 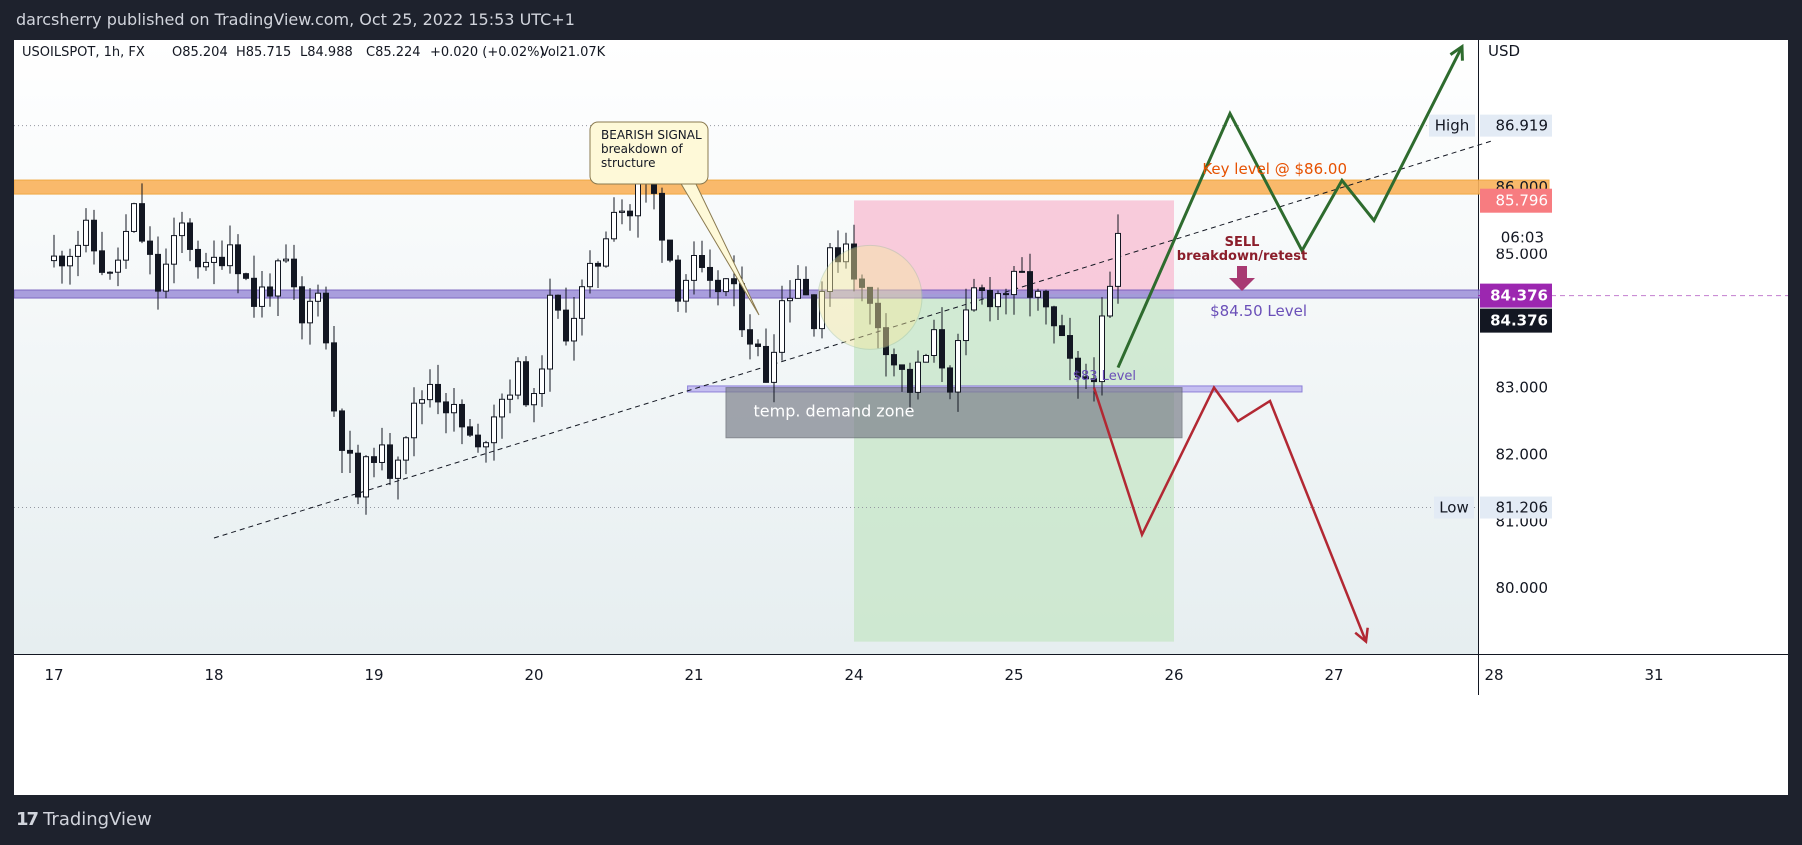 I want to click on highlight-circle, so click(x=870, y=297).